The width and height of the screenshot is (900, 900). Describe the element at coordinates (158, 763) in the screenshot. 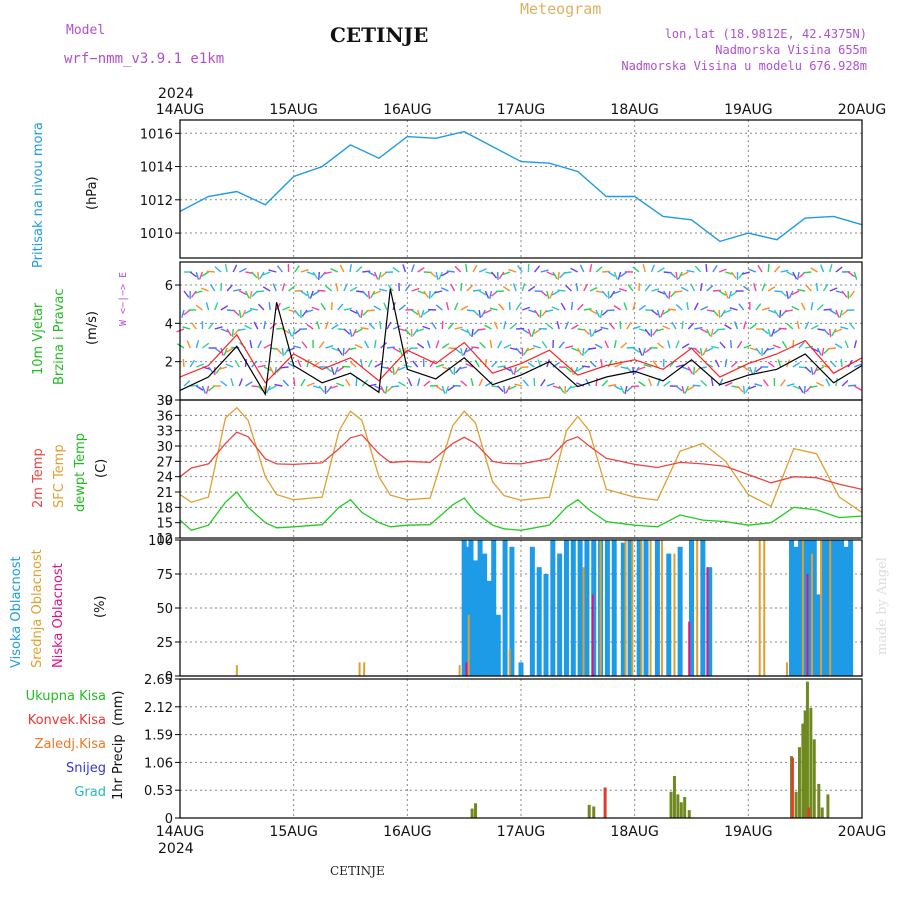

I see `y-tick-label: 1.06` at that location.